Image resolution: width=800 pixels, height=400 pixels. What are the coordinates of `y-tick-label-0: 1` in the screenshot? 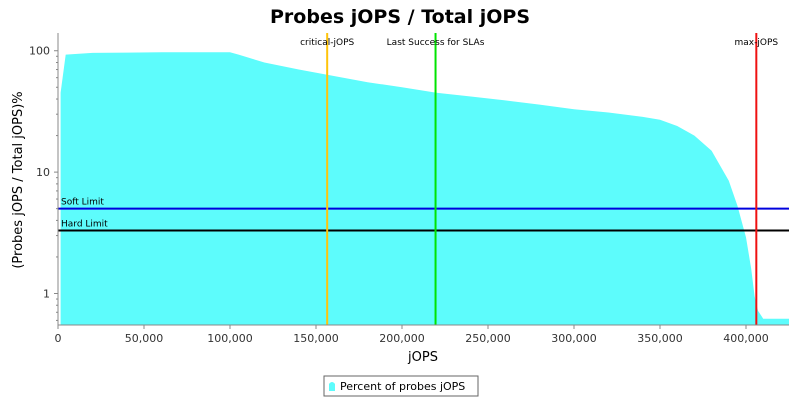 It's located at (46, 293).